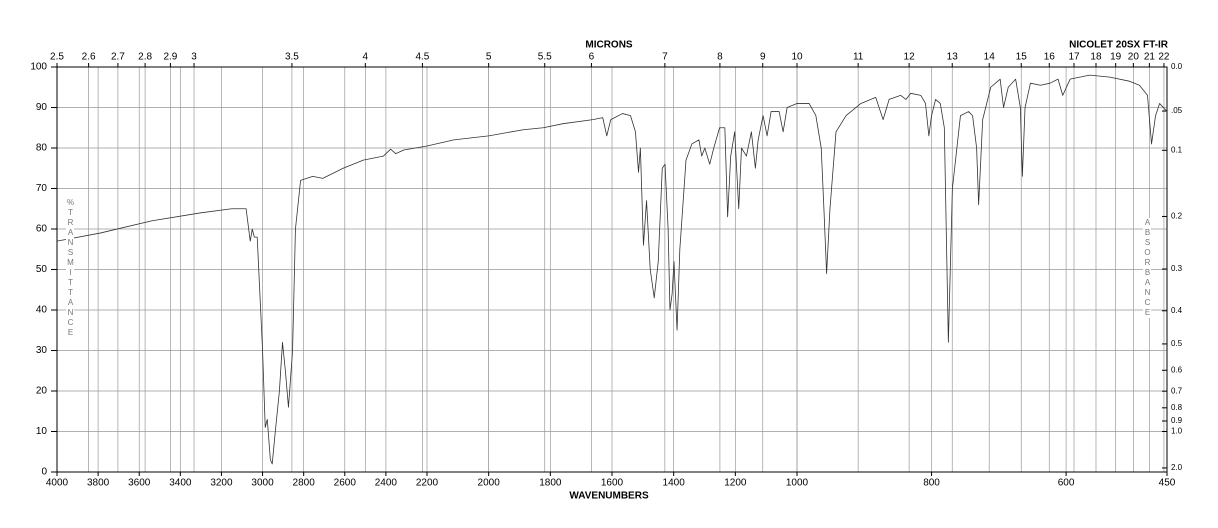 The height and width of the screenshot is (528, 1218). Describe the element at coordinates (1050, 57) in the screenshot. I see `x2-tick-label: 16` at that location.